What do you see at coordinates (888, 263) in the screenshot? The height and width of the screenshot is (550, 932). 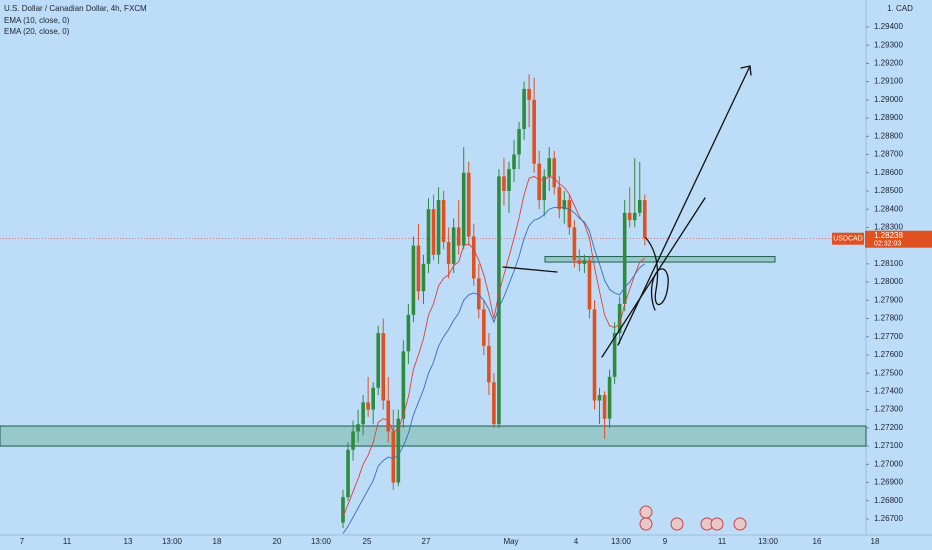 I see `y-tick-label: 1.28100` at bounding box center [888, 263].